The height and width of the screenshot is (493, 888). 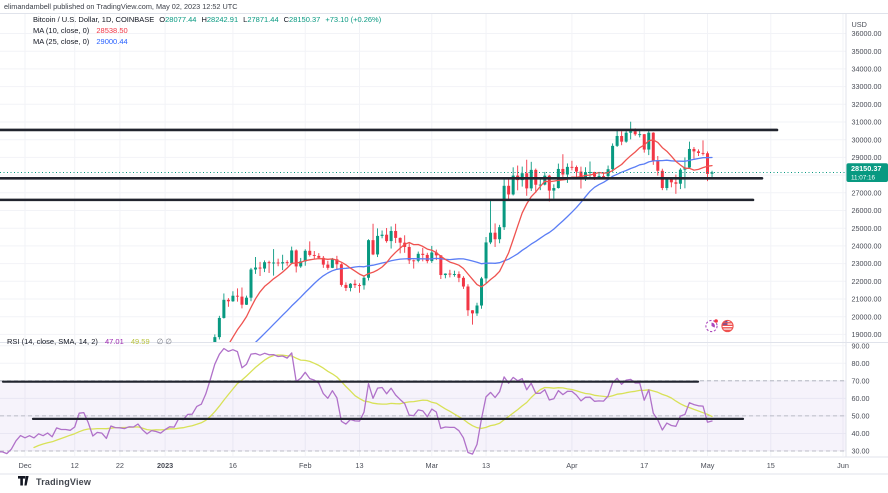 What do you see at coordinates (75, 465) in the screenshot?
I see `svg-text: 12` at bounding box center [75, 465].